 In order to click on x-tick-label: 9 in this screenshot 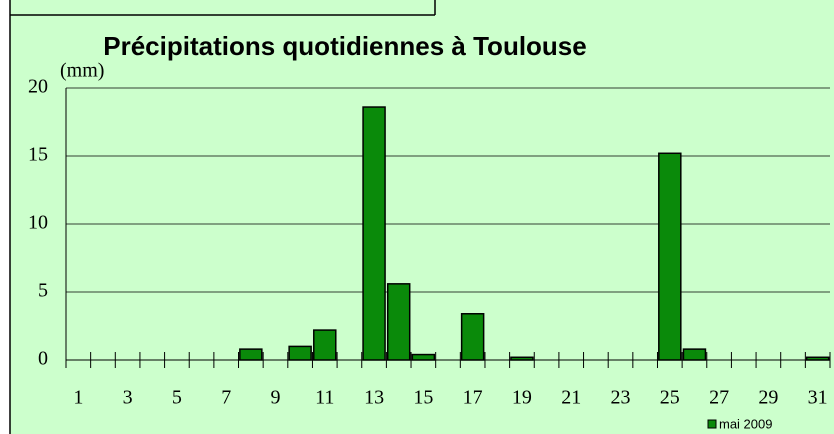, I will do `click(275, 398)`.